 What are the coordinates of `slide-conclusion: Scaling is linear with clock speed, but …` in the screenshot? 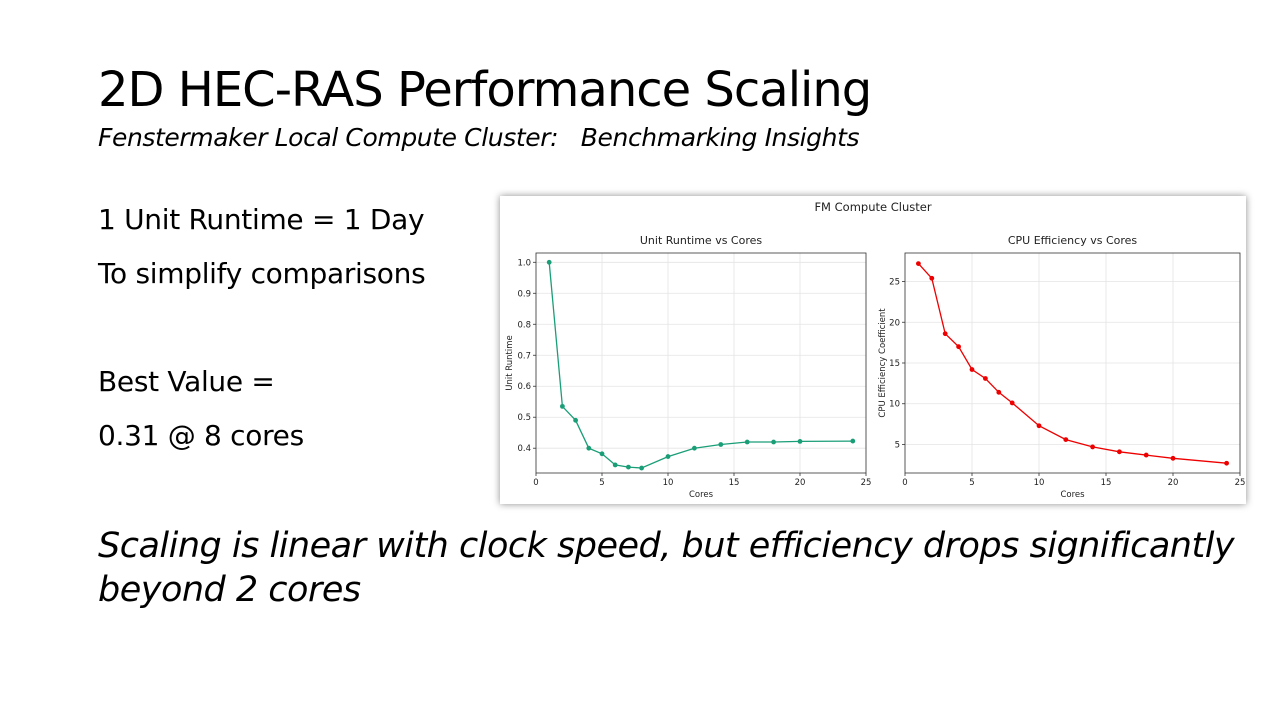 It's located at (666, 568).